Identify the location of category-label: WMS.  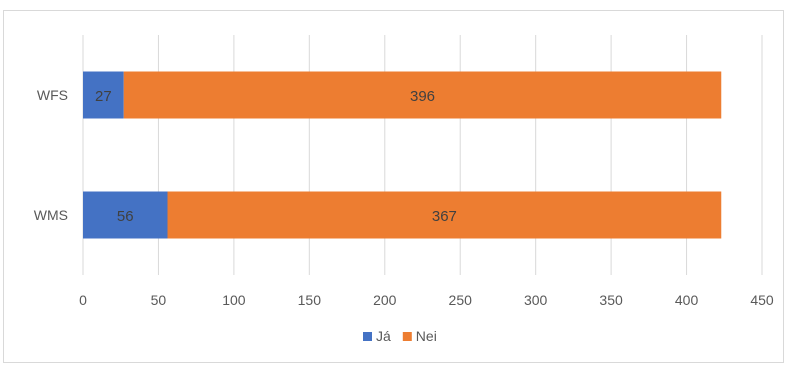
(51, 215).